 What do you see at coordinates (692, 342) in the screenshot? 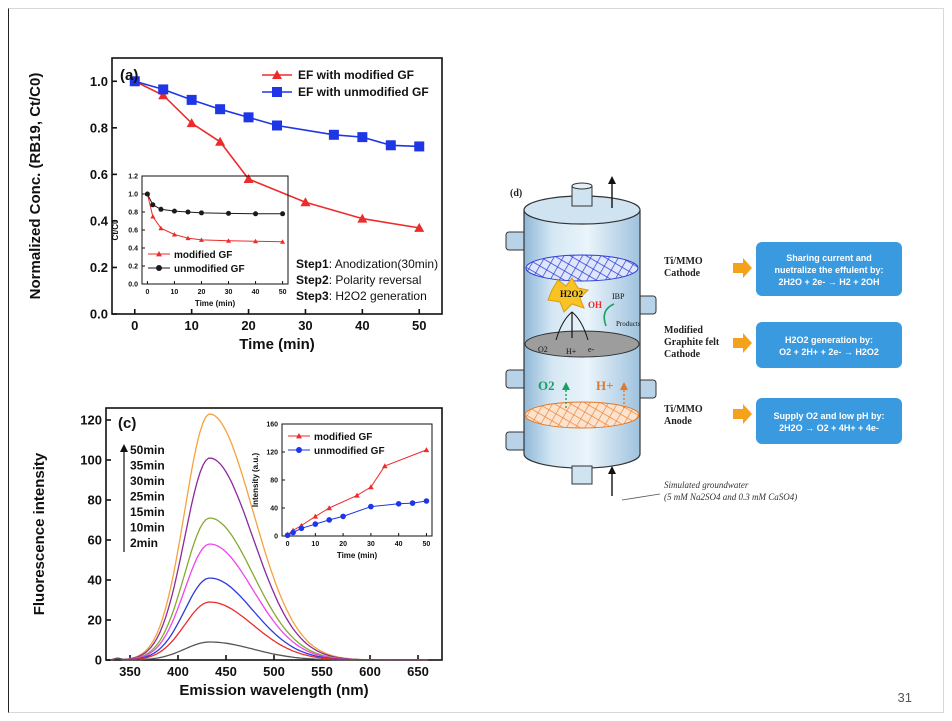
I see `modified-cathode-label: Graphite felt` at bounding box center [692, 342].